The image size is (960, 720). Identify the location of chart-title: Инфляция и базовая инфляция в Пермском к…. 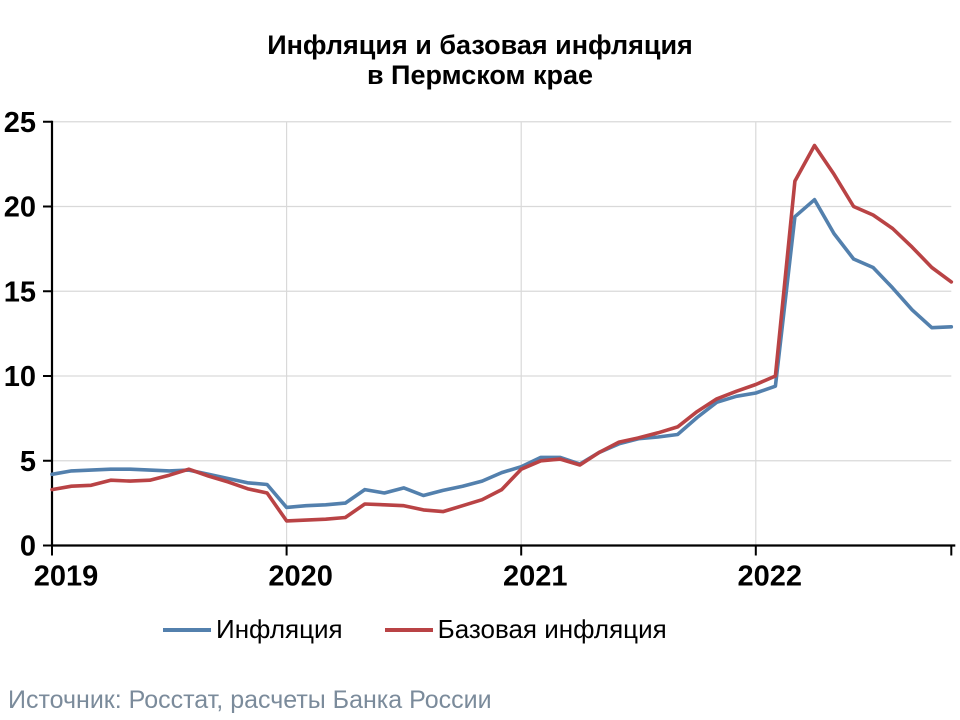
(480, 60).